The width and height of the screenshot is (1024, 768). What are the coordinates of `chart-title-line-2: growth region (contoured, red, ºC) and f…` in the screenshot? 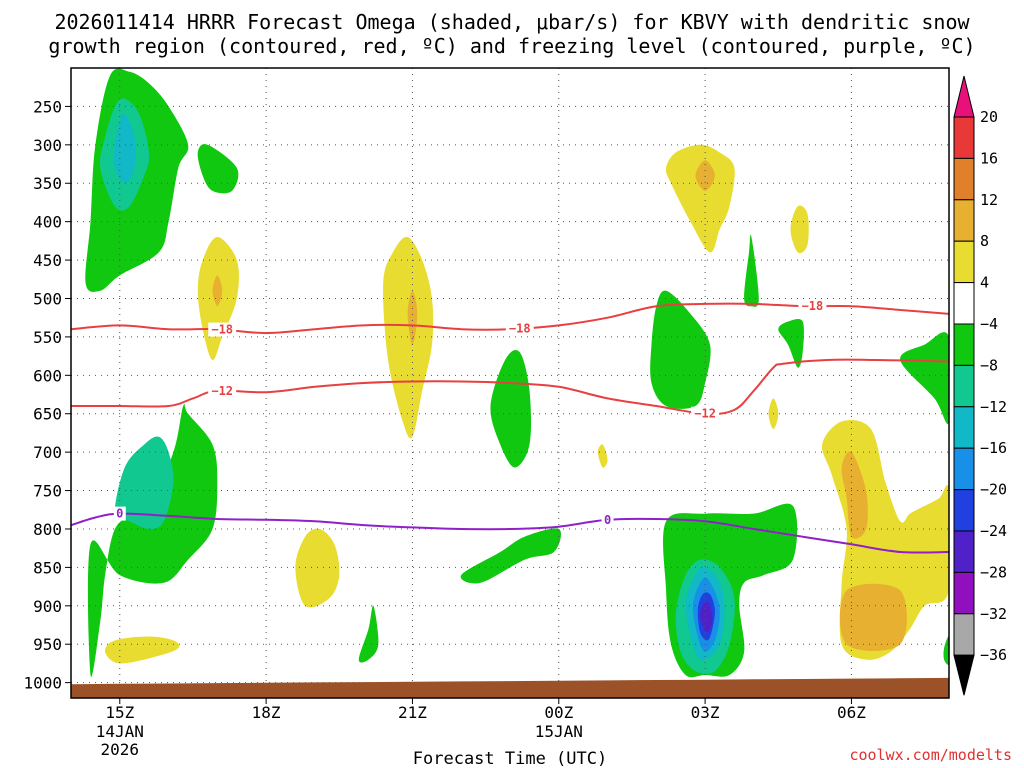 It's located at (511, 46).